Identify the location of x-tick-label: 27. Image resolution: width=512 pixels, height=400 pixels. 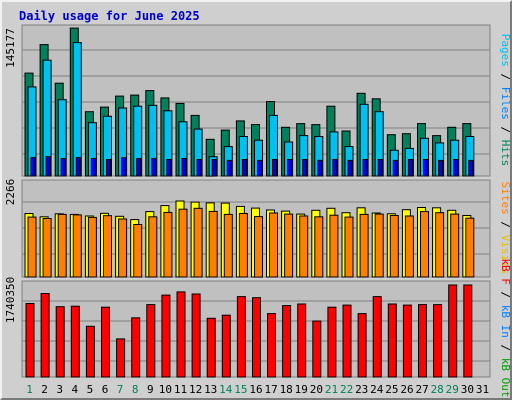
(421, 389).